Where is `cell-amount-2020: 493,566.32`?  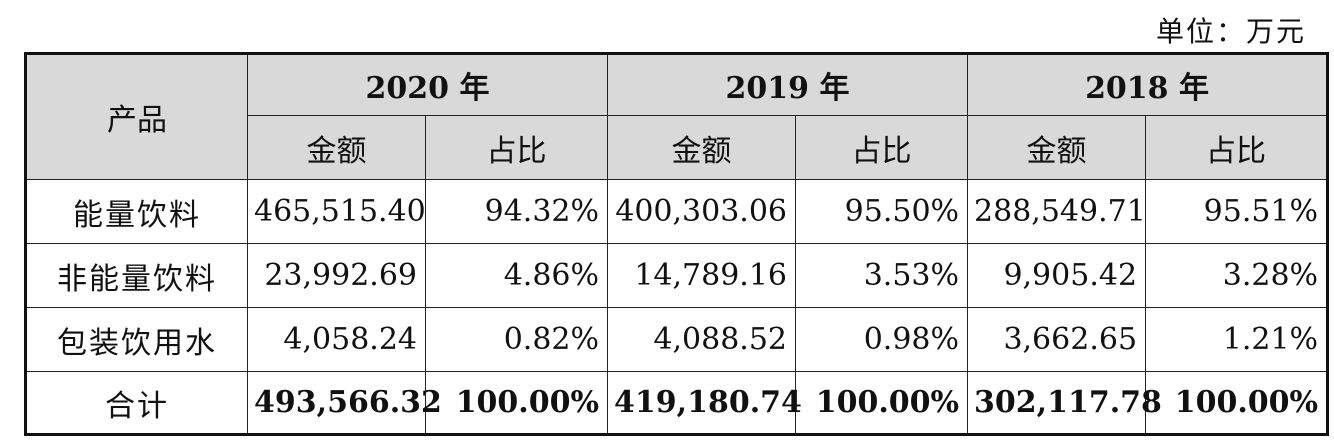 cell-amount-2020: 493,566.32 is located at coordinates (344, 403).